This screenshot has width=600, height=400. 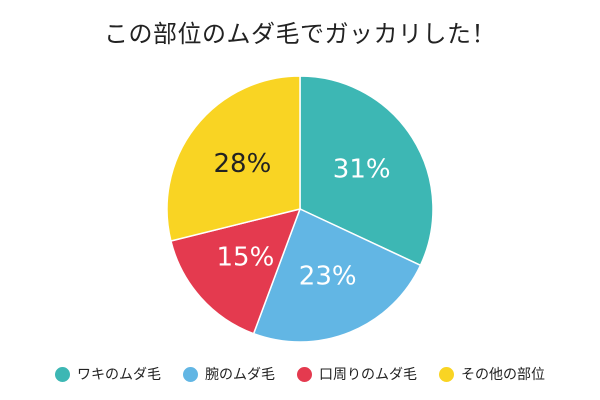 I want to click on pie-slice-armpit, so click(x=366, y=171).